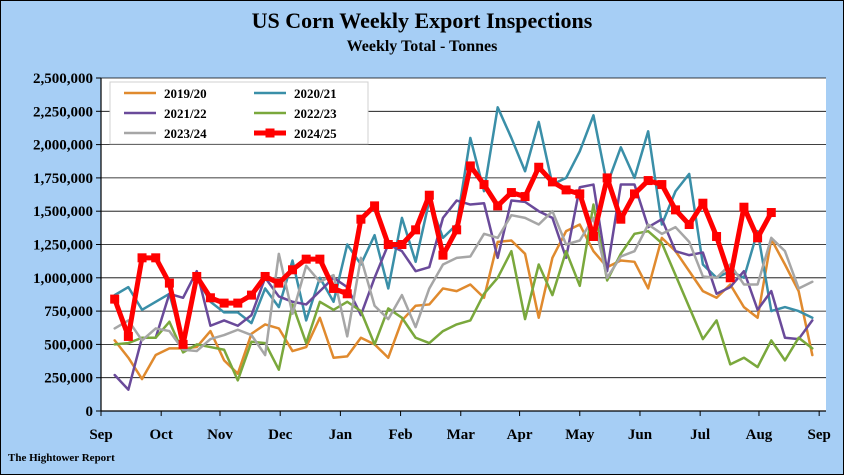  What do you see at coordinates (400, 435) in the screenshot?
I see `x-tick-label: Feb` at bounding box center [400, 435].